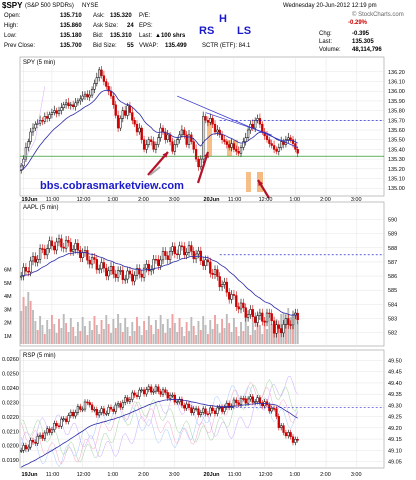 The width and height of the screenshot is (416, 480). What do you see at coordinates (392, 263) in the screenshot?
I see `aapl-ytick: 587` at bounding box center [392, 263].